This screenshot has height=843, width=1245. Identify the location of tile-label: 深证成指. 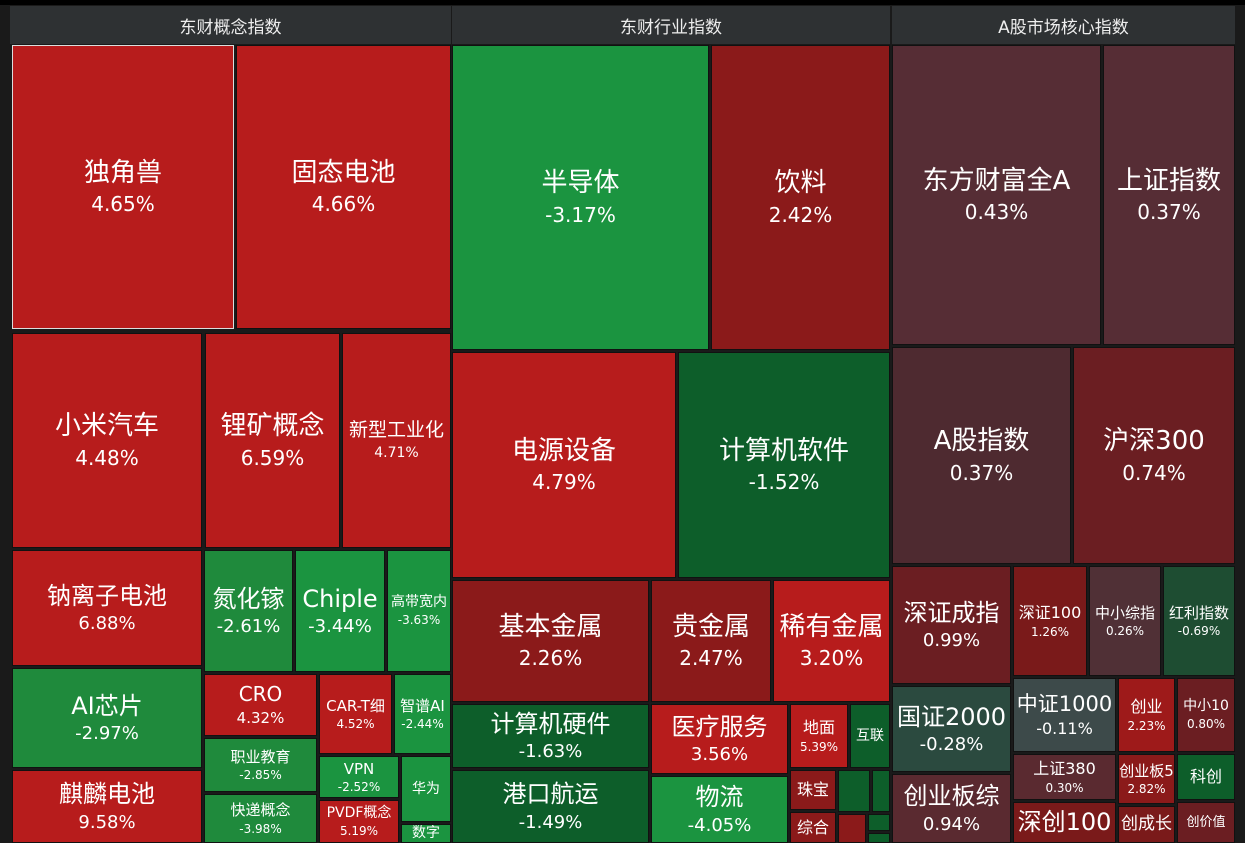
(951, 612).